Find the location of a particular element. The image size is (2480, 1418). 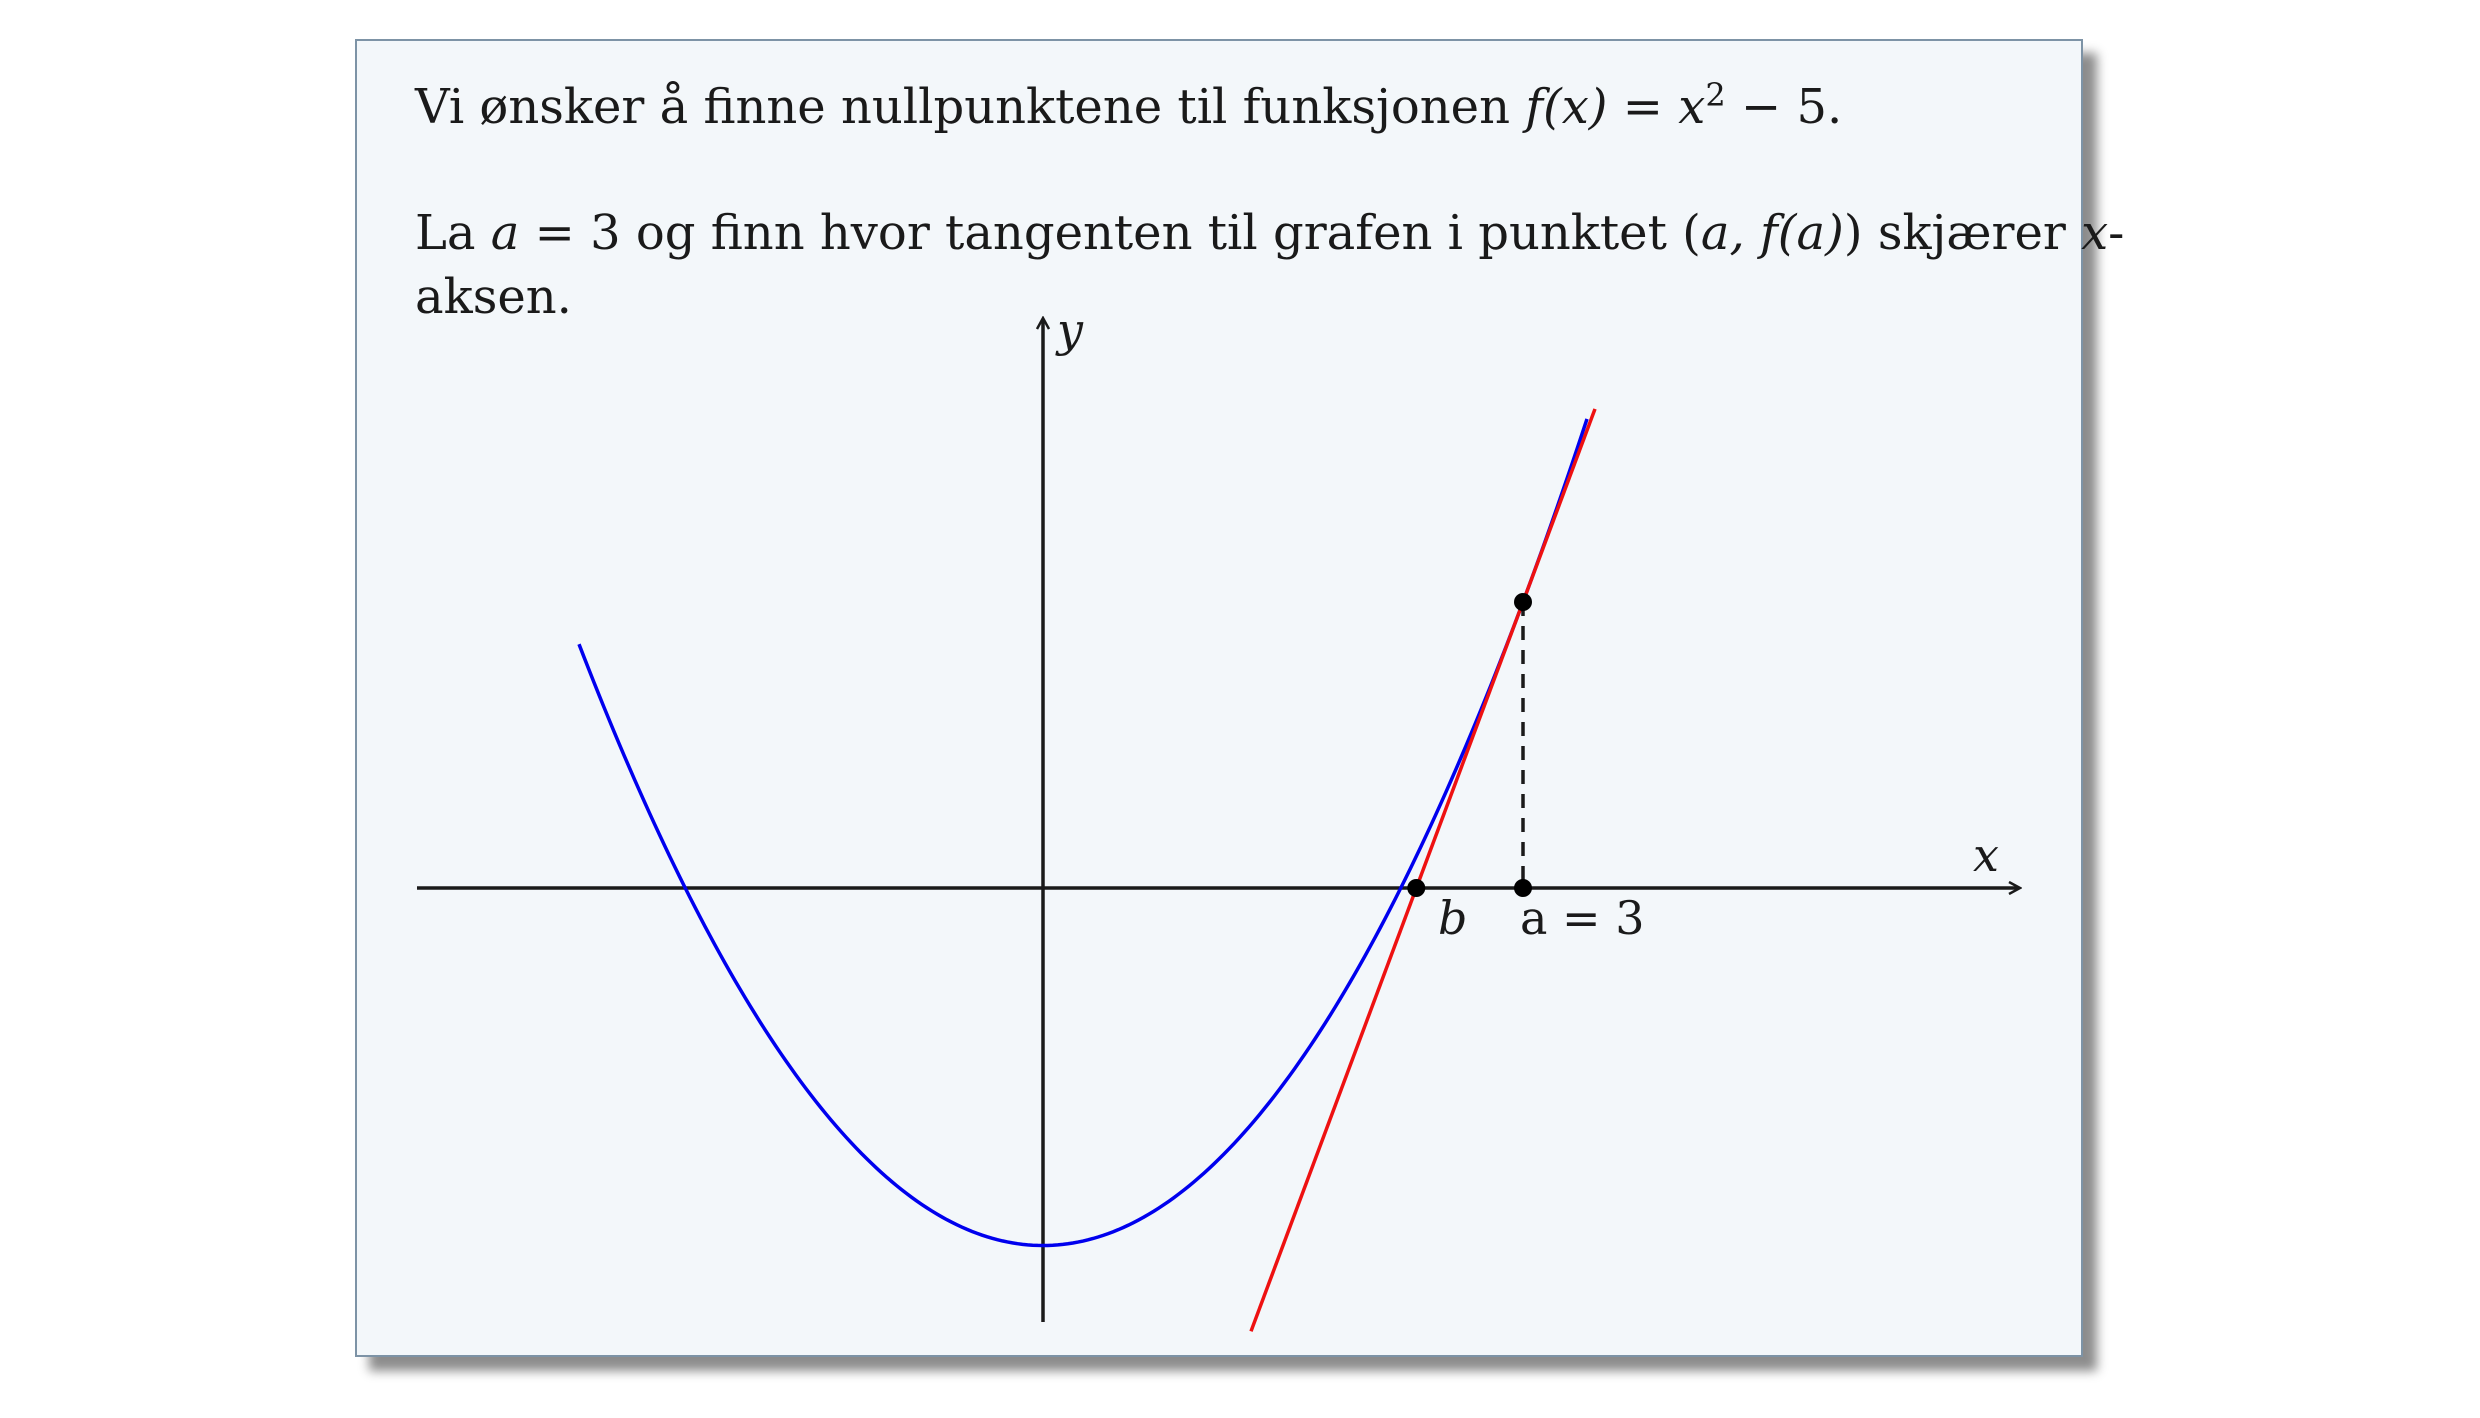

tangent-point is located at coordinates (1523, 602).